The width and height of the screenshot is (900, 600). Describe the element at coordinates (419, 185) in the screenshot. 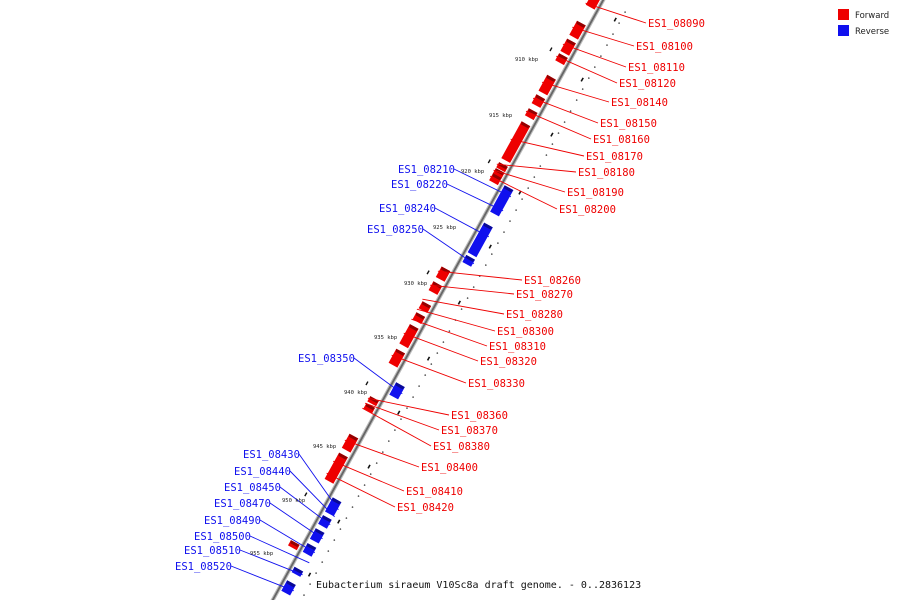

I see `gene-label-es1_08220: ES1_08220` at that location.